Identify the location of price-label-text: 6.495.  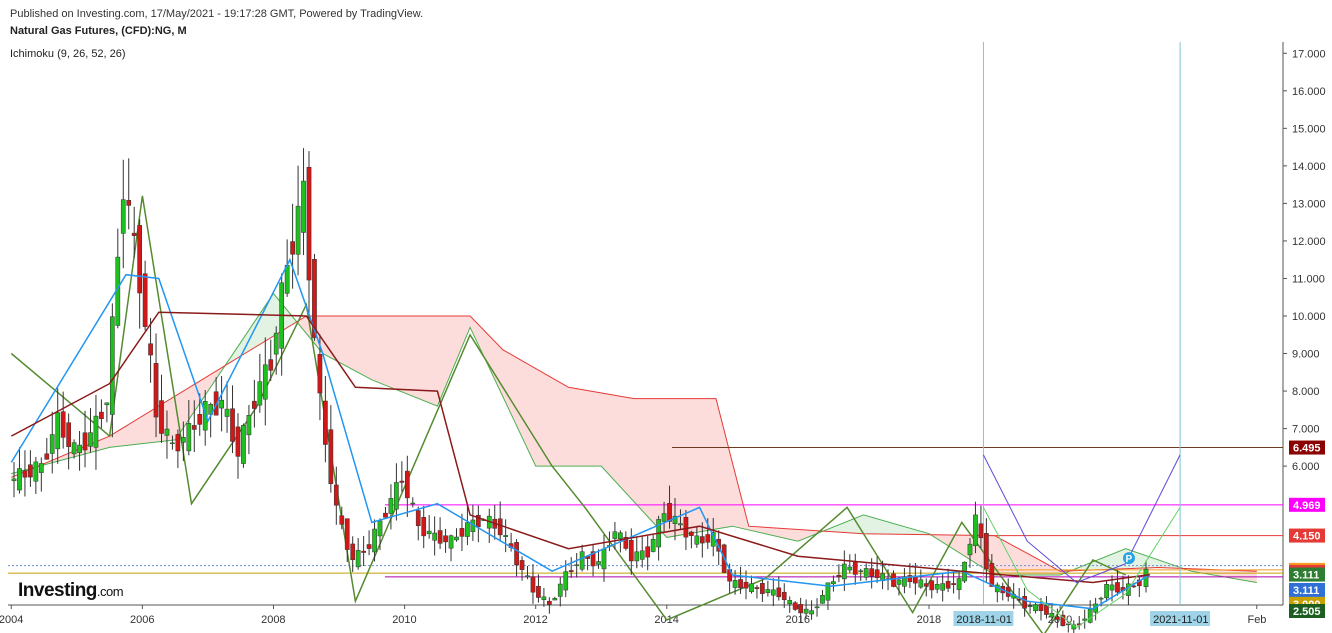
(1307, 449).